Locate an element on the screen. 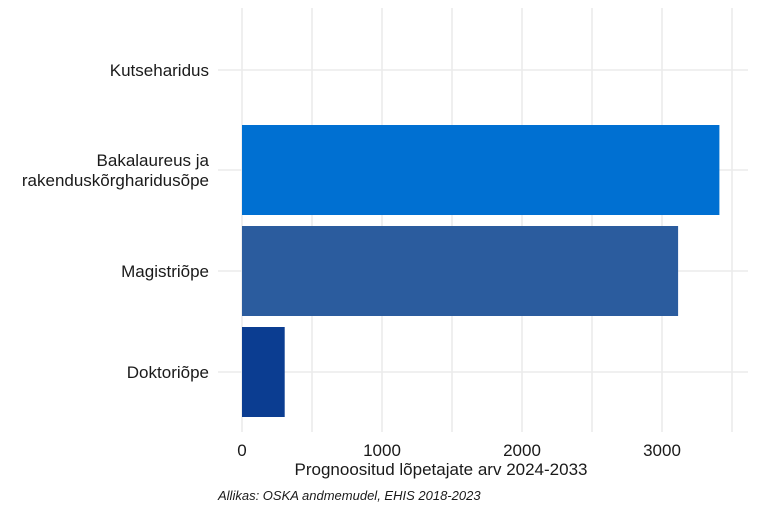  category-label: Doktoriõpe is located at coordinates (168, 372).